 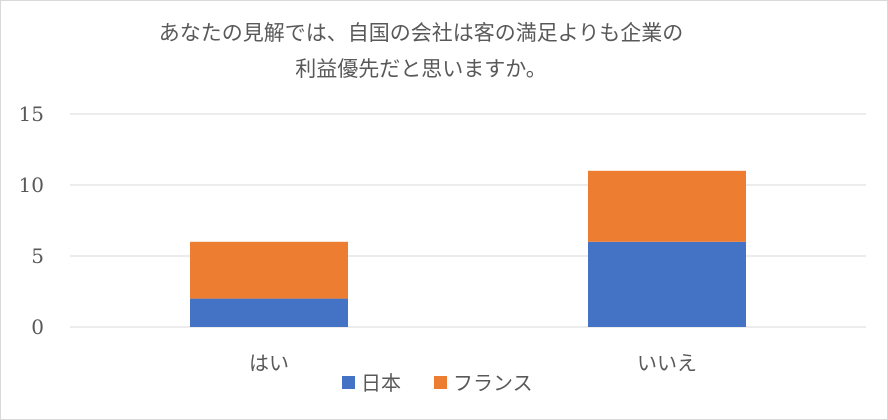 What do you see at coordinates (421, 33) in the screenshot?
I see `chart-title-line-1: あなたの見解では、自国の会社は客の満足よりも企業の` at bounding box center [421, 33].